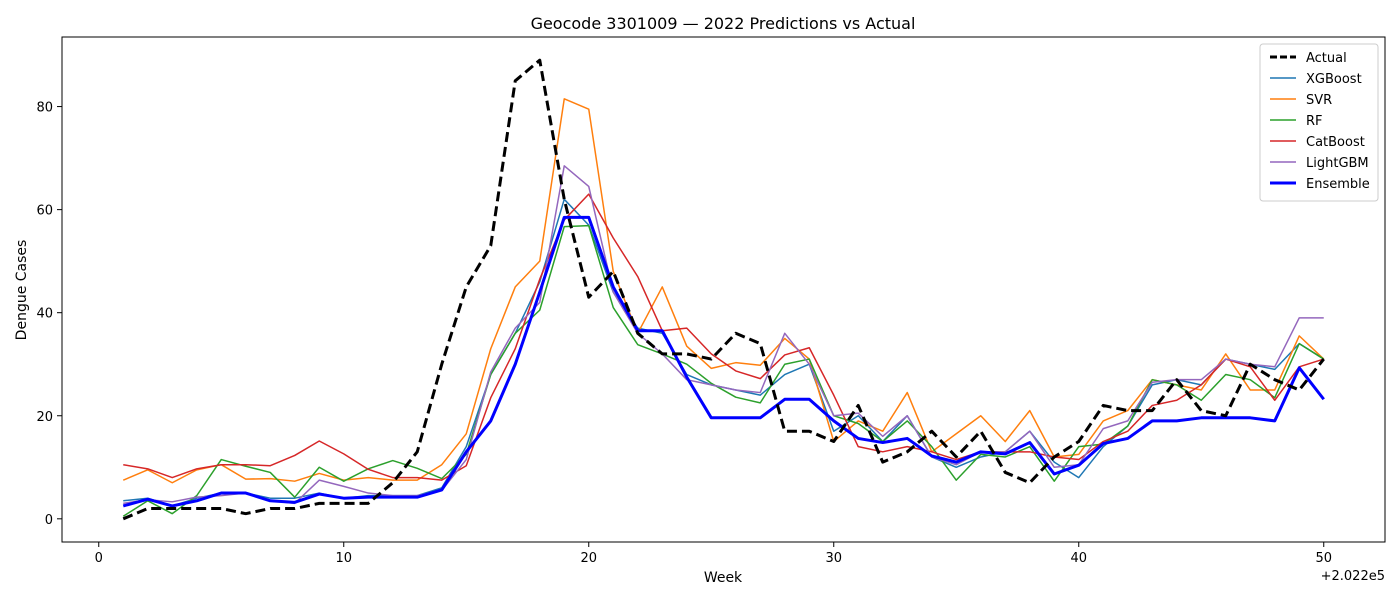 The height and width of the screenshot is (600, 1400). What do you see at coordinates (1326, 58) in the screenshot?
I see `legend-label: Actual` at bounding box center [1326, 58].